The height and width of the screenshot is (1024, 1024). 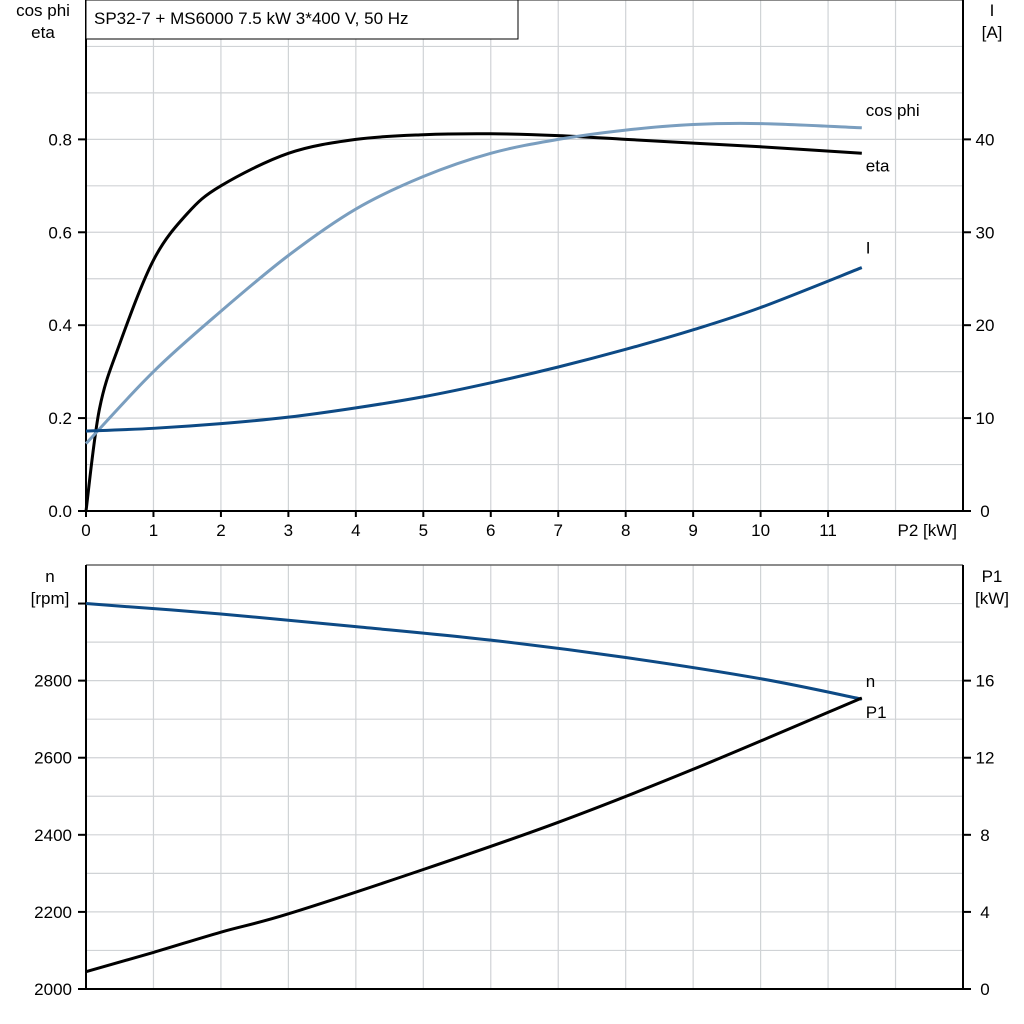 I want to click on series-label-cos-phi: cos phi, so click(x=893, y=110).